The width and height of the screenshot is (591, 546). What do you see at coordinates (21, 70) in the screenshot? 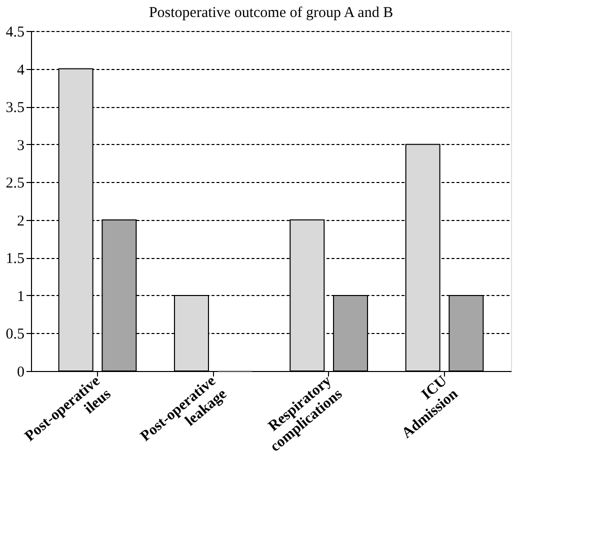
I see `y-tick-label: 4` at bounding box center [21, 70].